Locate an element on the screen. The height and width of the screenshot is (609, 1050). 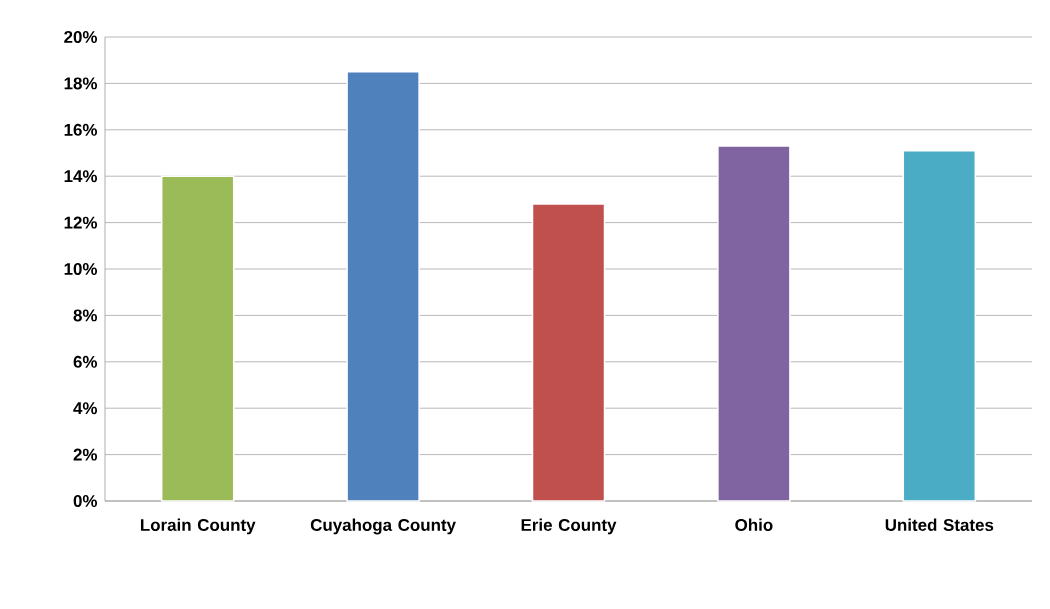
y-tick-label: 12% is located at coordinates (81, 222).